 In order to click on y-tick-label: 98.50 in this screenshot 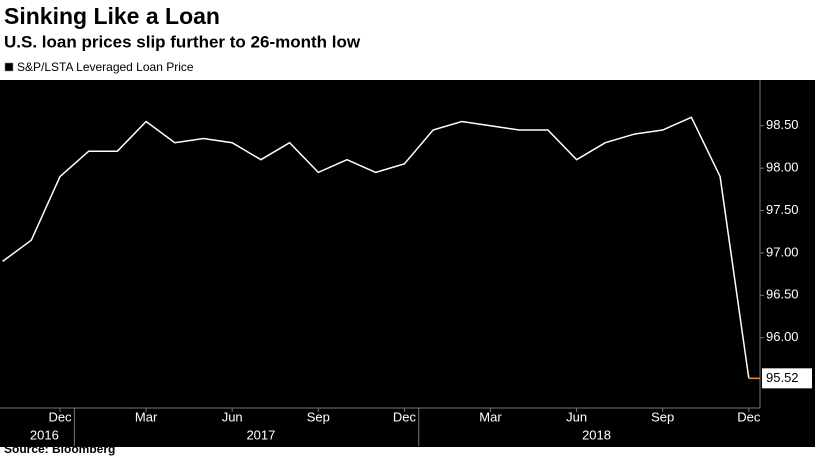, I will do `click(782, 124)`.